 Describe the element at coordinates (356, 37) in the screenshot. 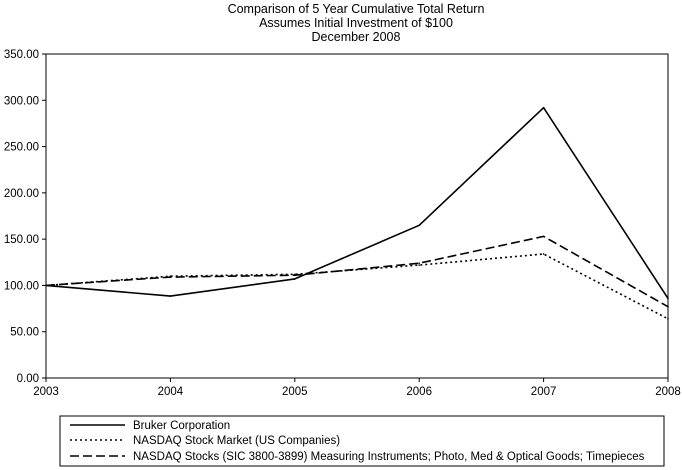

I see `chart-title-line-3: December 2008` at that location.